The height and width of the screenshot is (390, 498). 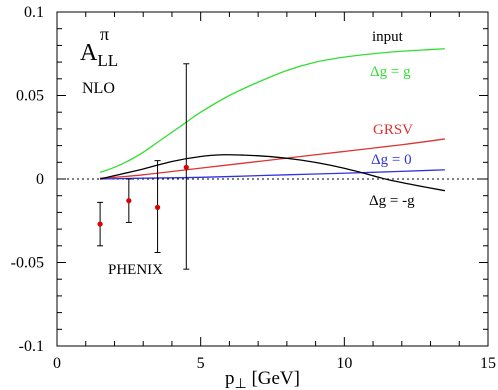 I want to click on x-axis-label: p⊥ [GeV], so click(x=262, y=379).